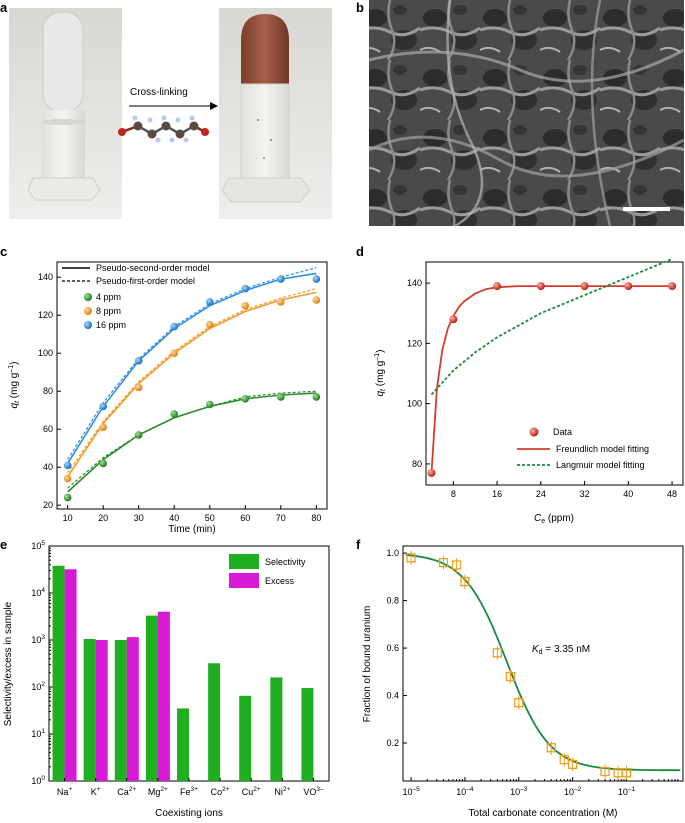 Image resolution: width=685 pixels, height=823 pixels. Describe the element at coordinates (11, 369) in the screenshot. I see `c-ylabel-exp: –1` at that location.